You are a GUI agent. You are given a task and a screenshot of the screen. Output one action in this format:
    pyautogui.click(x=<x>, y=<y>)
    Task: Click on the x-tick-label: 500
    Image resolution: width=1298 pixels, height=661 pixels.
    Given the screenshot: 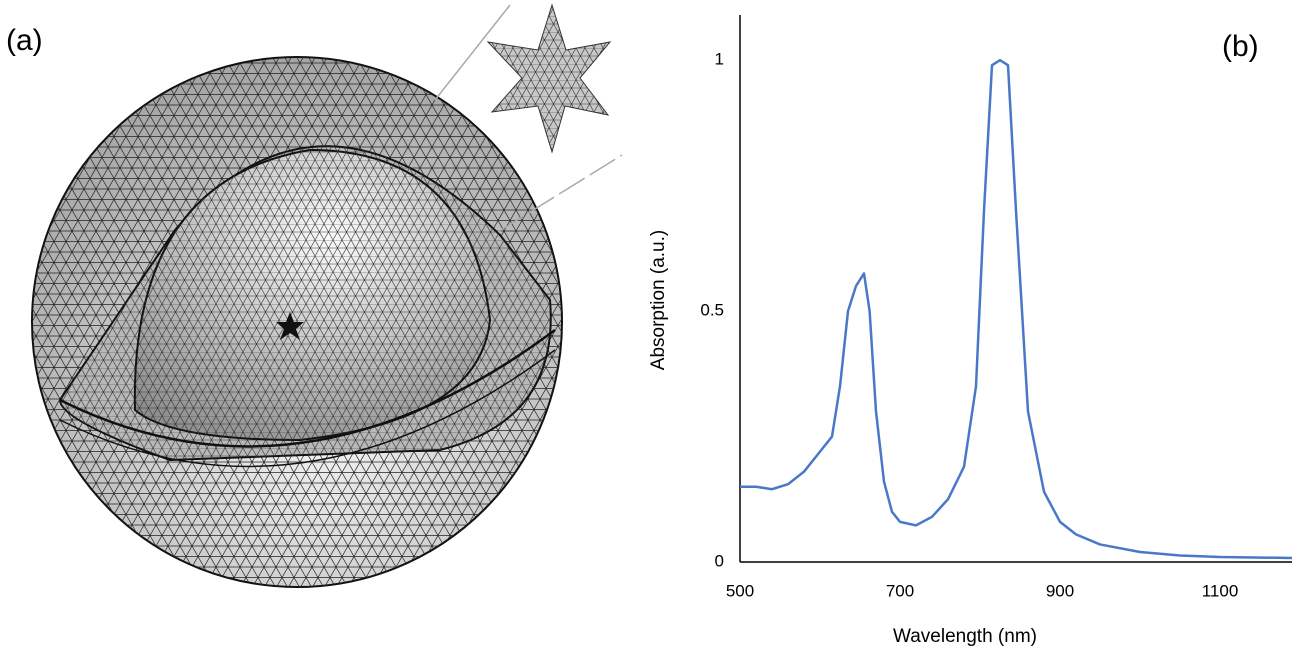 What is the action you would take?
    pyautogui.click(x=740, y=590)
    